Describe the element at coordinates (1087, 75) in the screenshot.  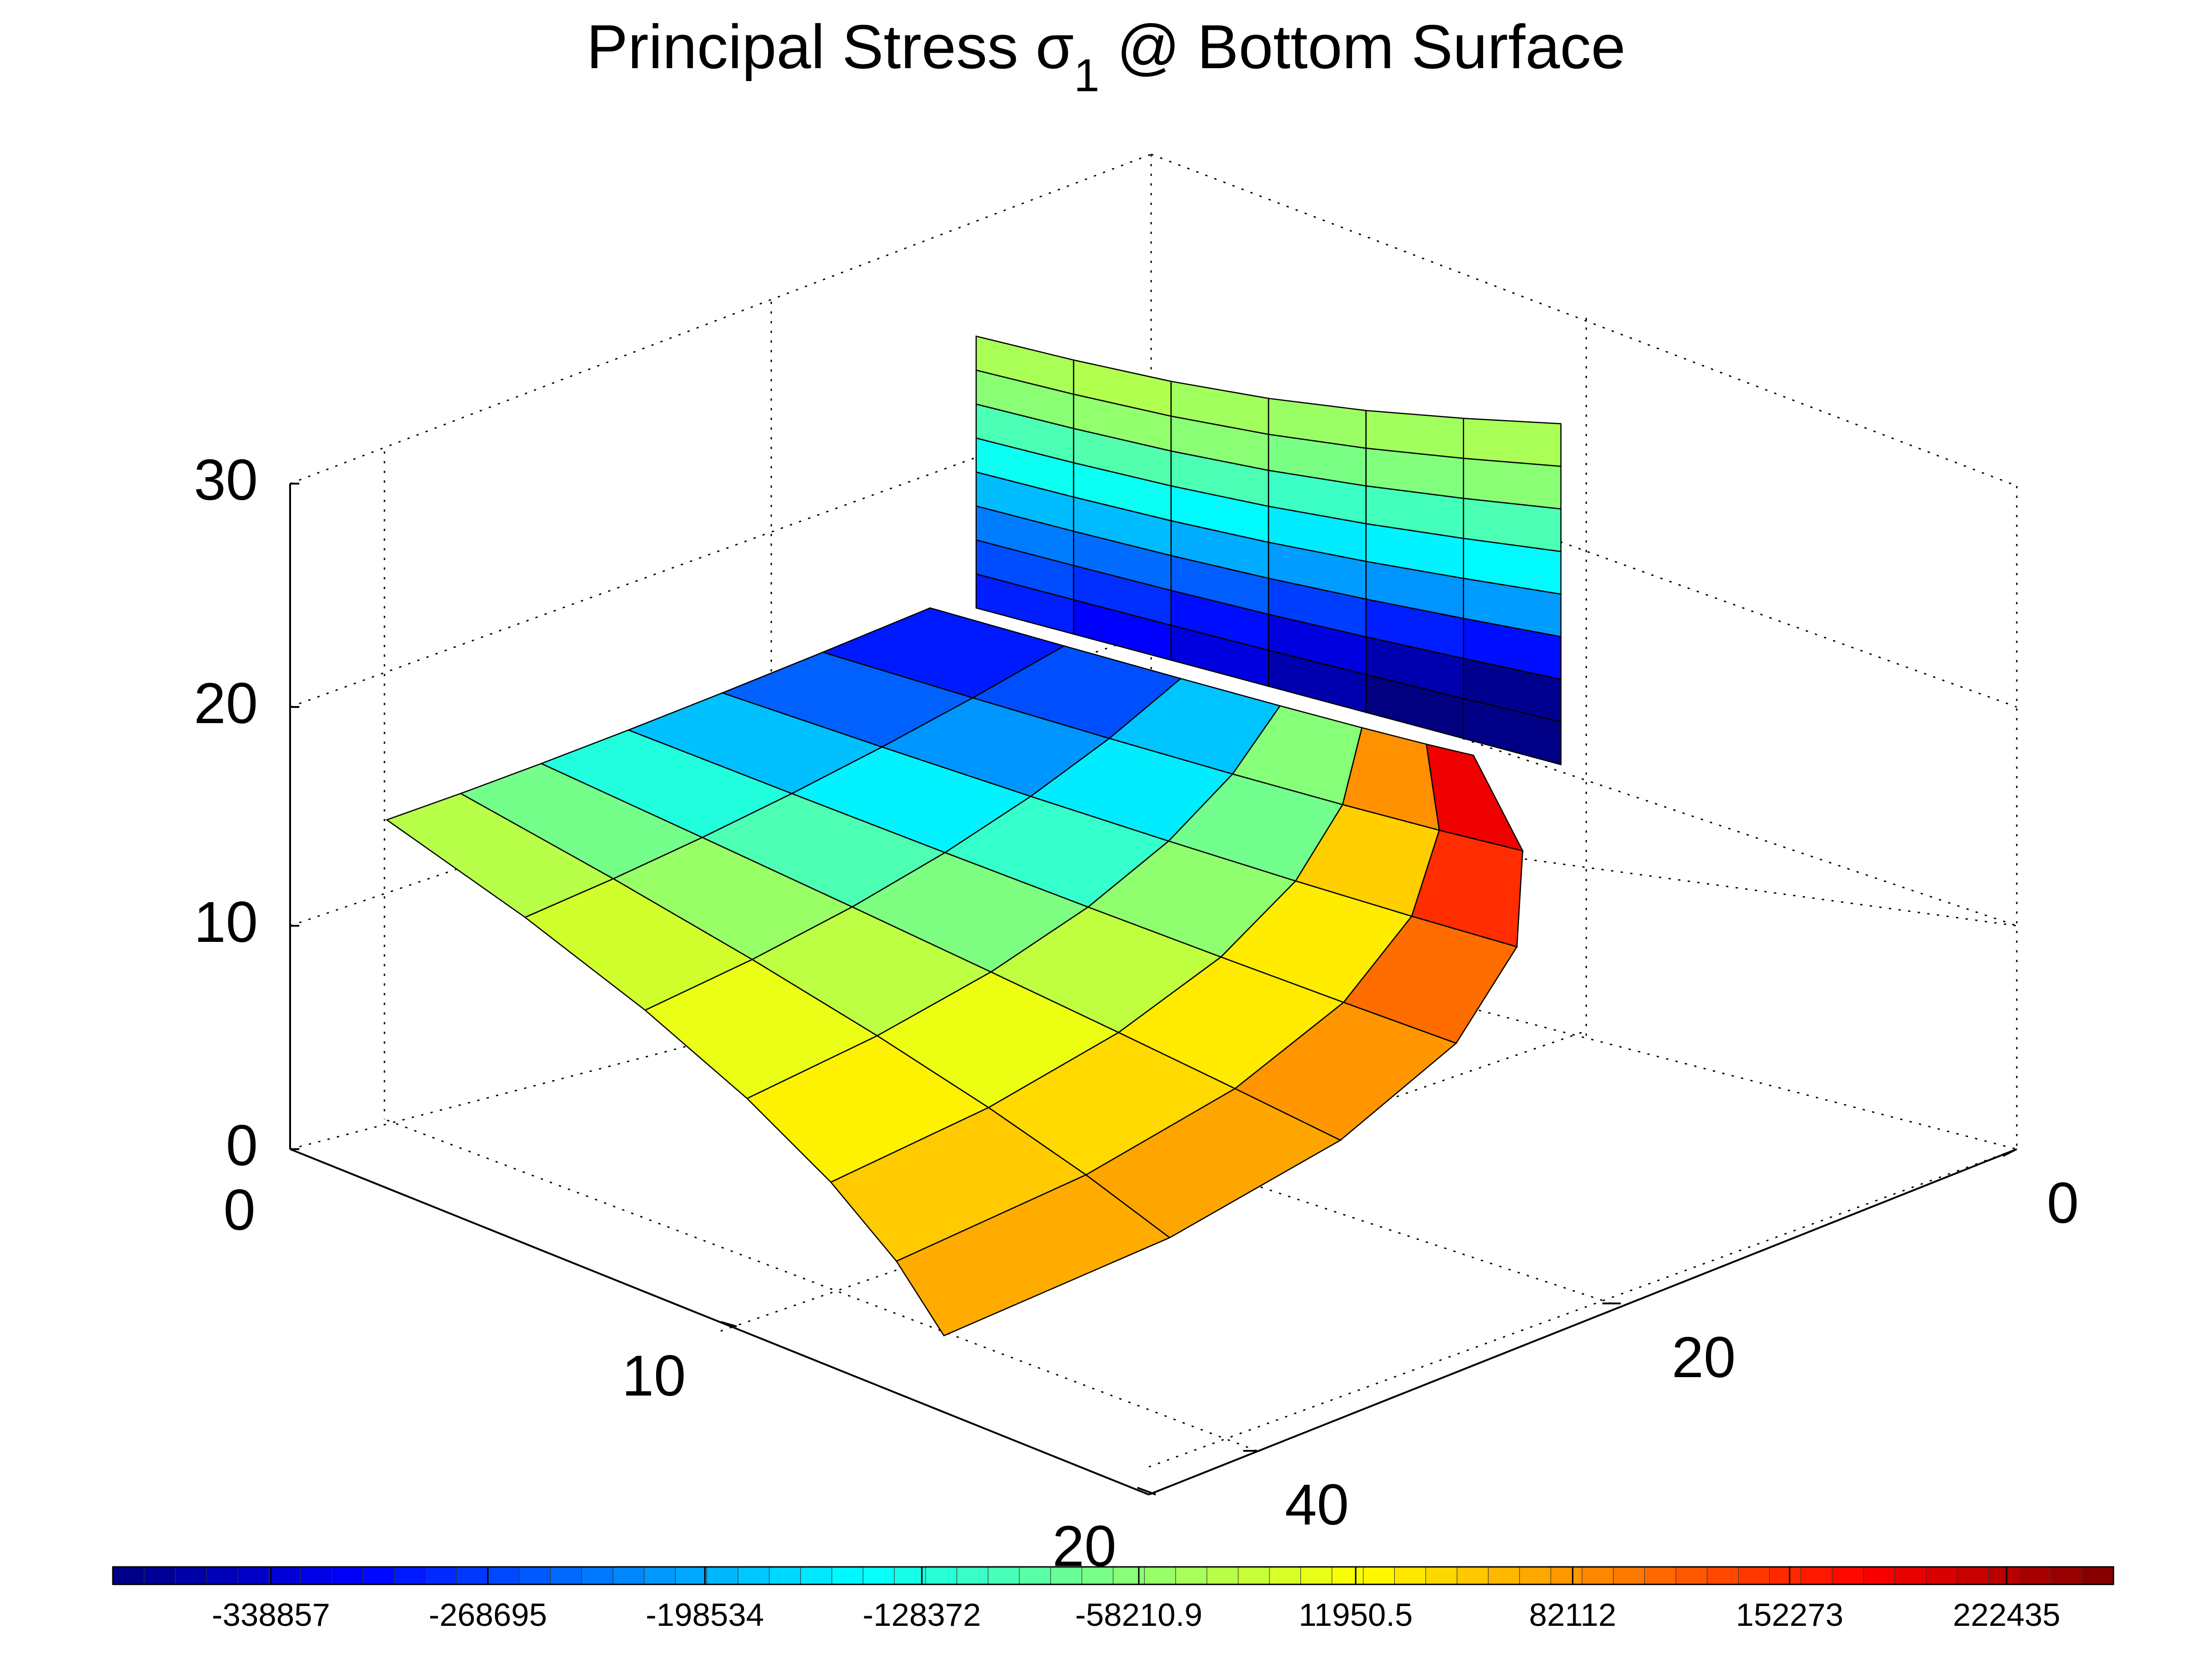
I see `chart-title-subscript: 1` at that location.